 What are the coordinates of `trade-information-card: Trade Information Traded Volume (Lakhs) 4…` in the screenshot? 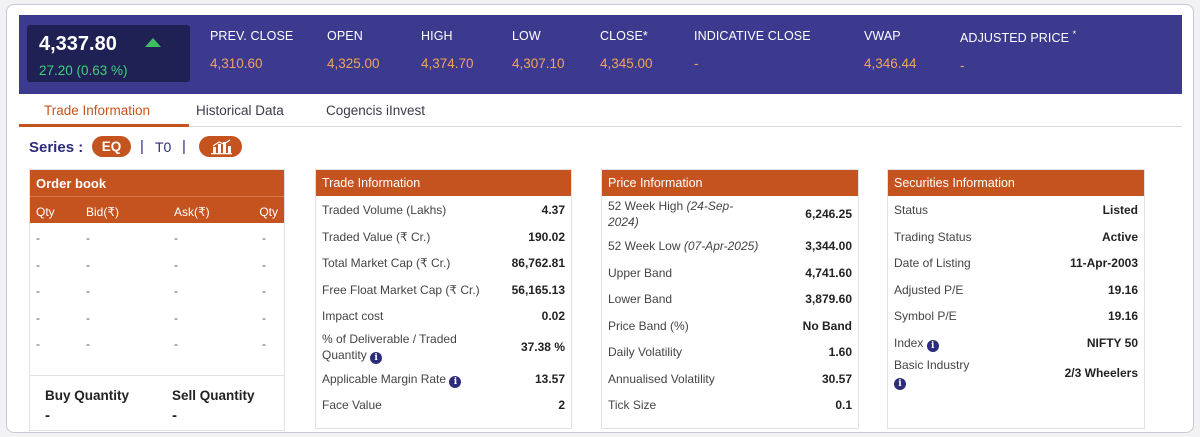 It's located at (443, 299).